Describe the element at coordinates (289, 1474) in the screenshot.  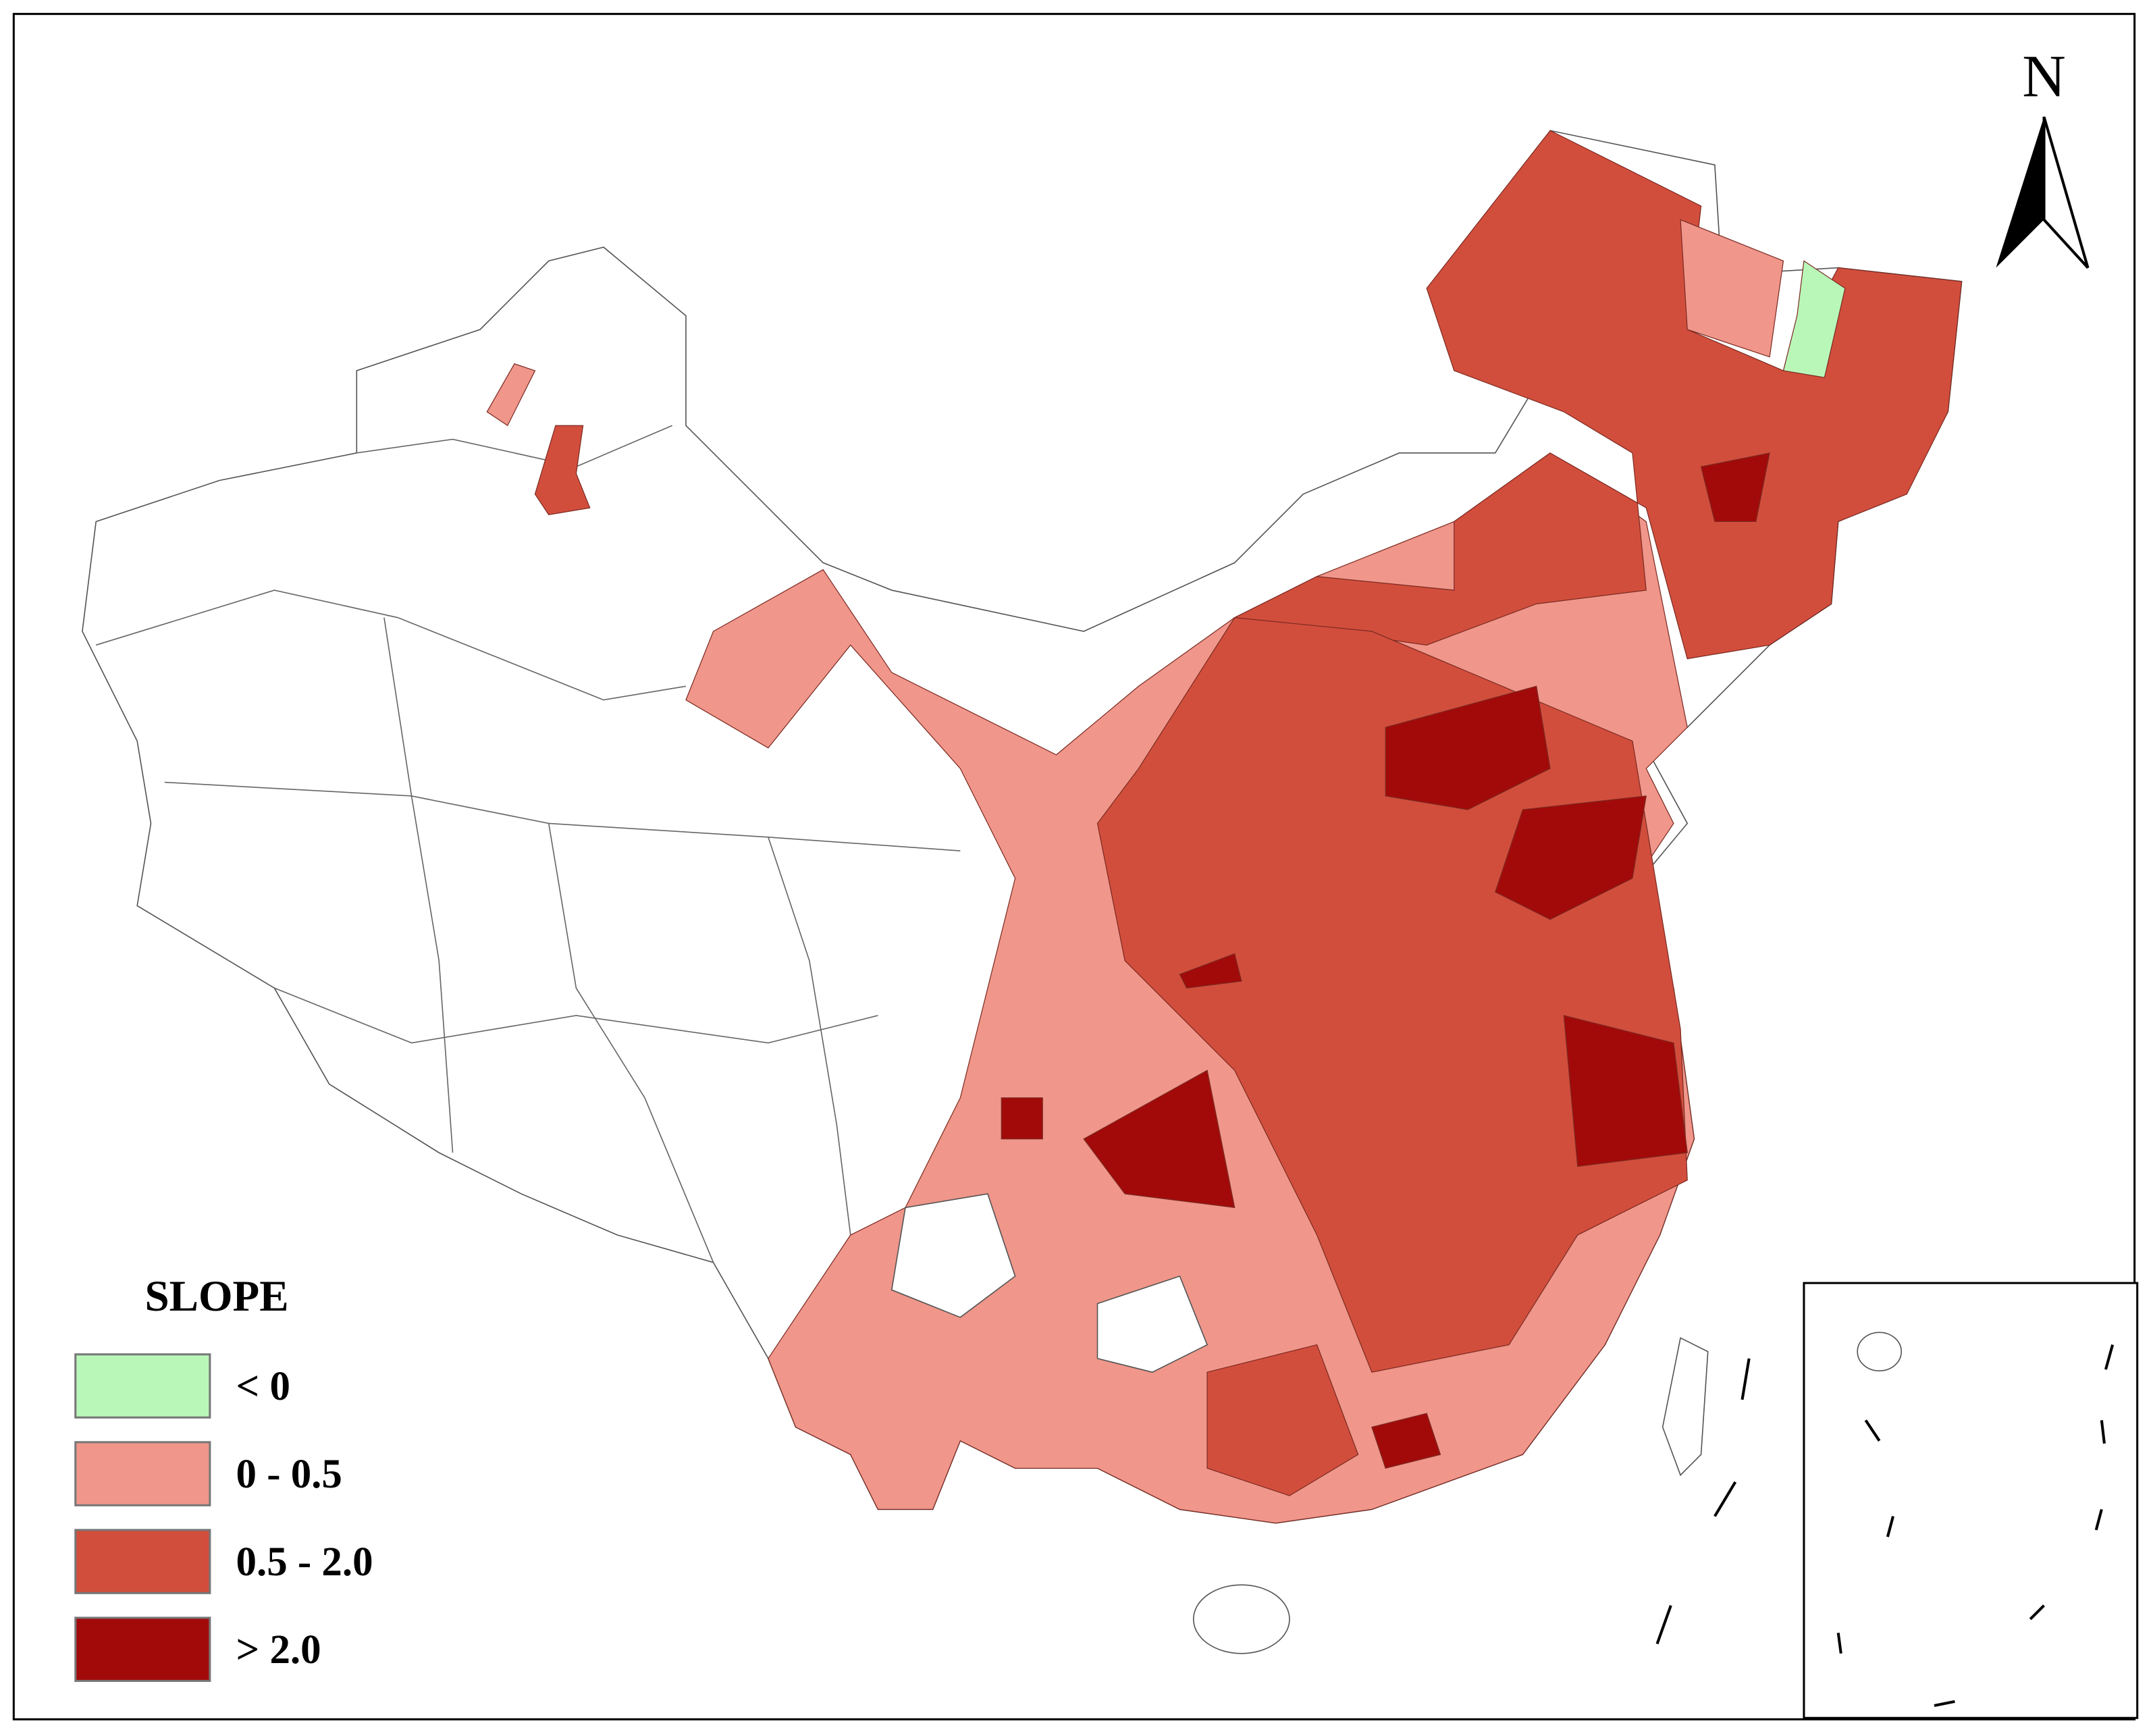
I see `legend-label: 0 - 0.5` at that location.